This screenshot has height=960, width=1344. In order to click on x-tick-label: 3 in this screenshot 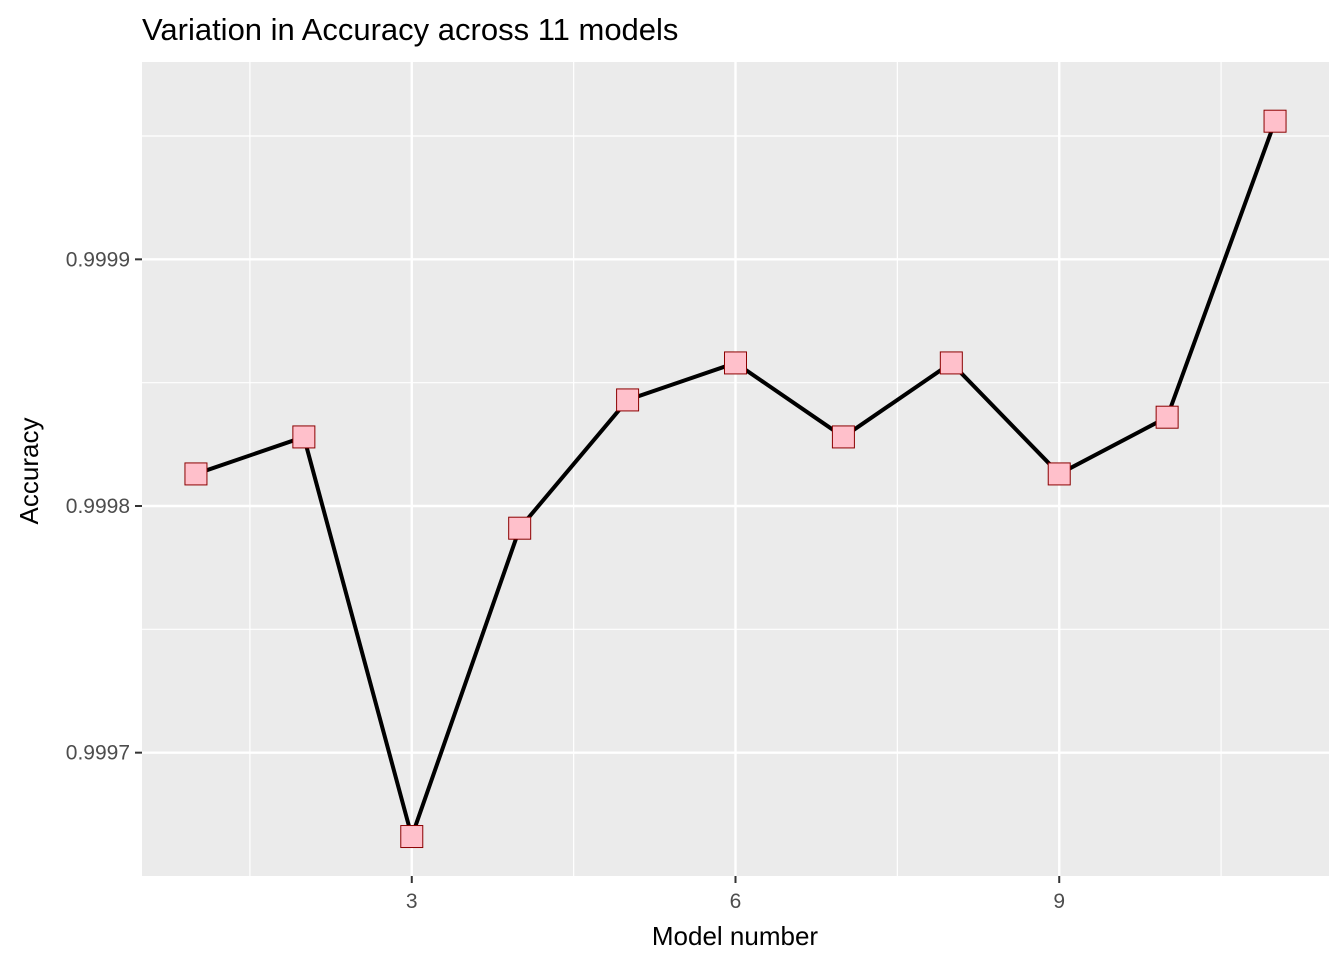, I will do `click(412, 901)`.